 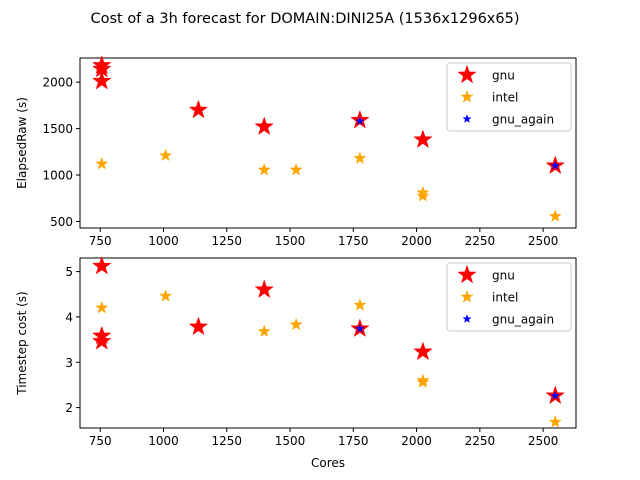 What do you see at coordinates (69, 408) in the screenshot?
I see `y-tick-label: 2` at bounding box center [69, 408].